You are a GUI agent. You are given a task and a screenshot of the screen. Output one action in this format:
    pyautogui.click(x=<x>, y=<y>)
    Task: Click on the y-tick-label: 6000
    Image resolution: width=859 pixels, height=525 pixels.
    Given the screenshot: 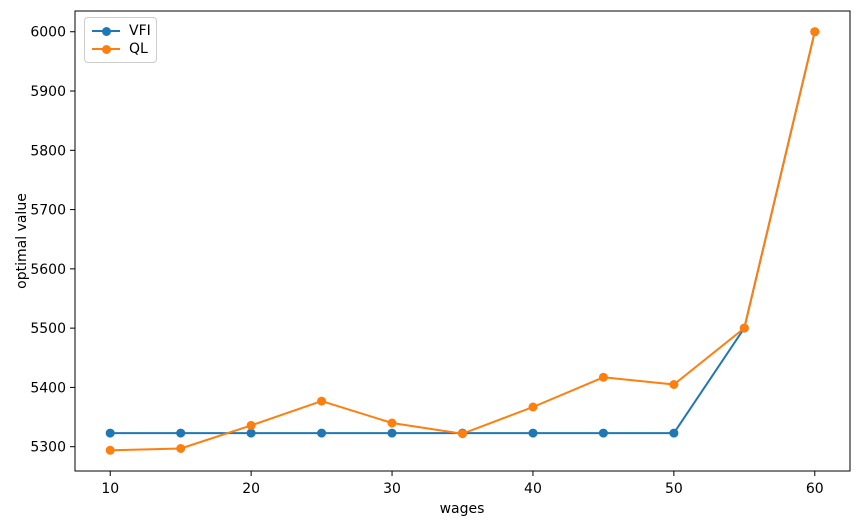 What is the action you would take?
    pyautogui.click(x=48, y=33)
    